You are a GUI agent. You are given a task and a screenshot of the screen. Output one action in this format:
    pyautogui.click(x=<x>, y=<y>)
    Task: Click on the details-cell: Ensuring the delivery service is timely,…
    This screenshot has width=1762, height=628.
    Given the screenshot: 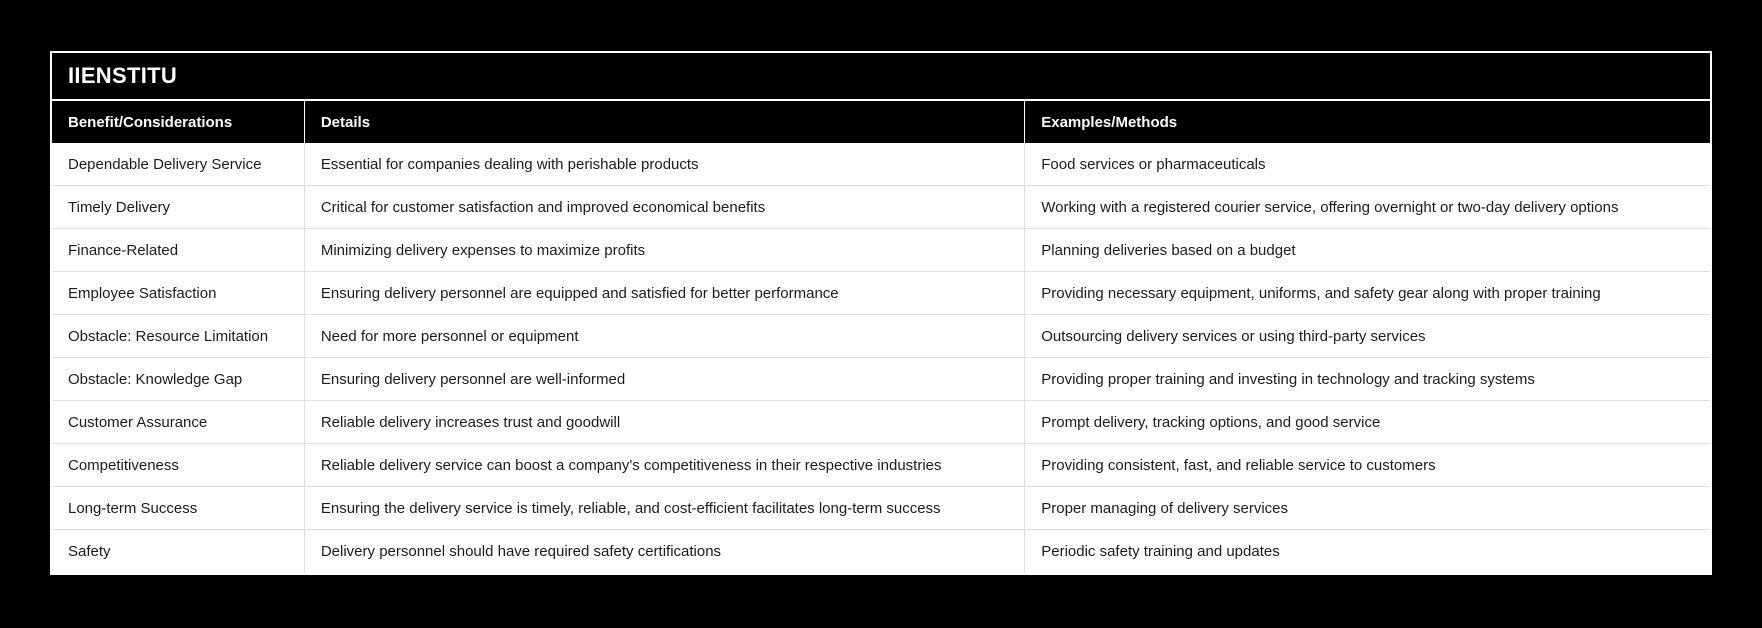 What is the action you would take?
    pyautogui.click(x=665, y=508)
    